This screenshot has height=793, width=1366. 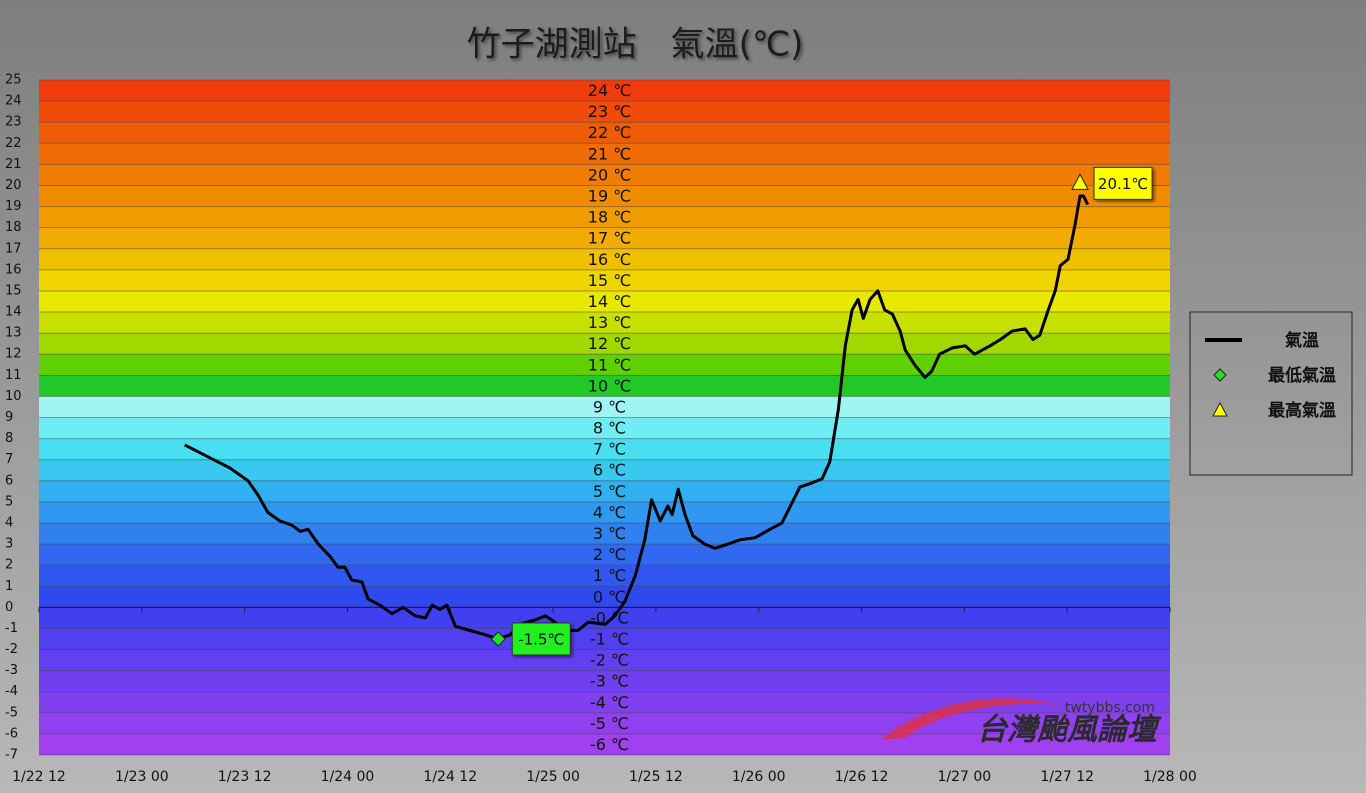 I want to click on y-tick-label: -1, so click(x=11, y=628).